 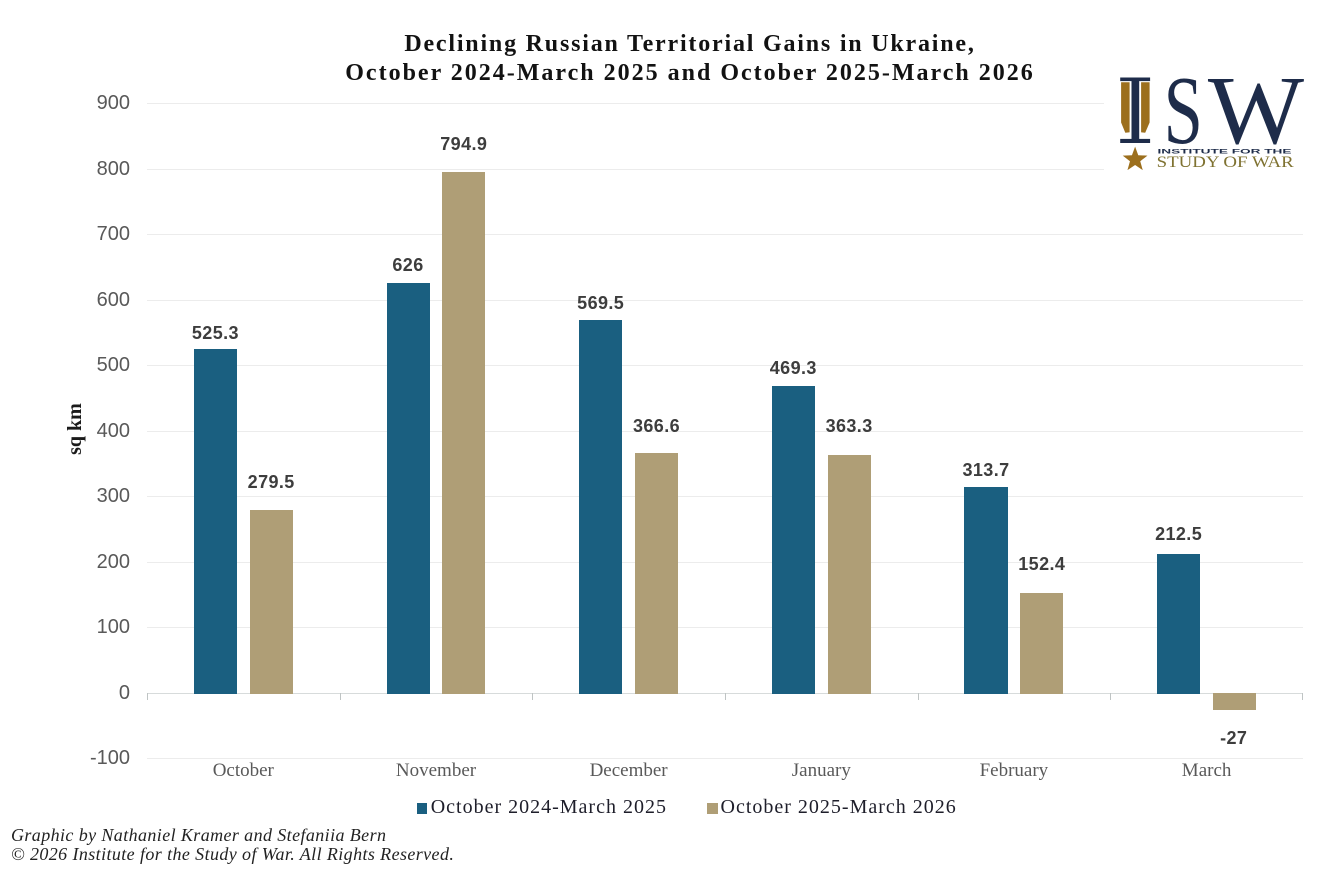 What do you see at coordinates (1225, 162) in the screenshot?
I see `svg-text: STUDY OF WAR` at bounding box center [1225, 162].